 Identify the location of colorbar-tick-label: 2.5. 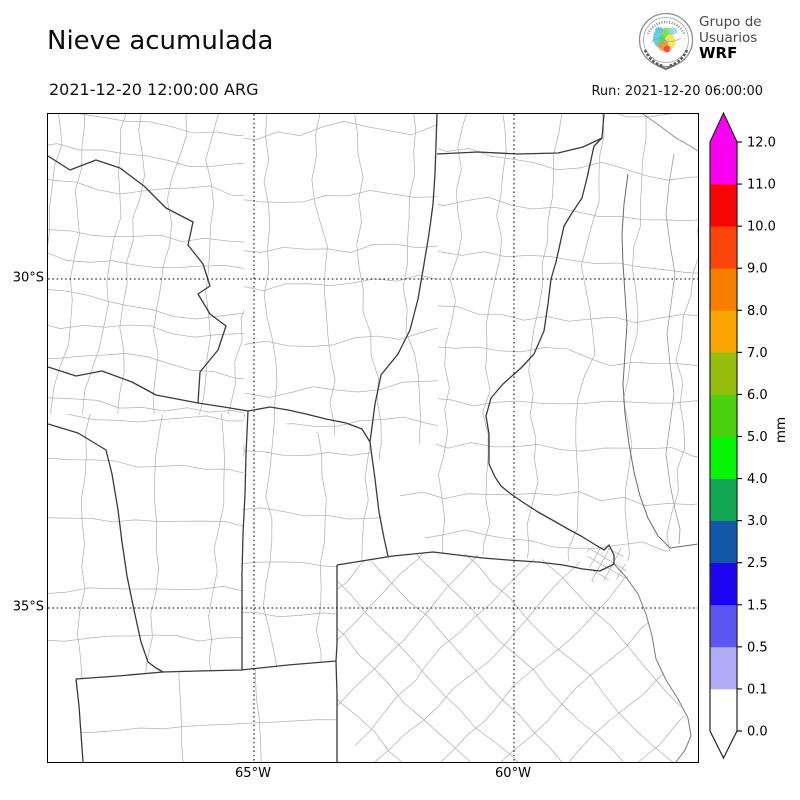
(757, 563).